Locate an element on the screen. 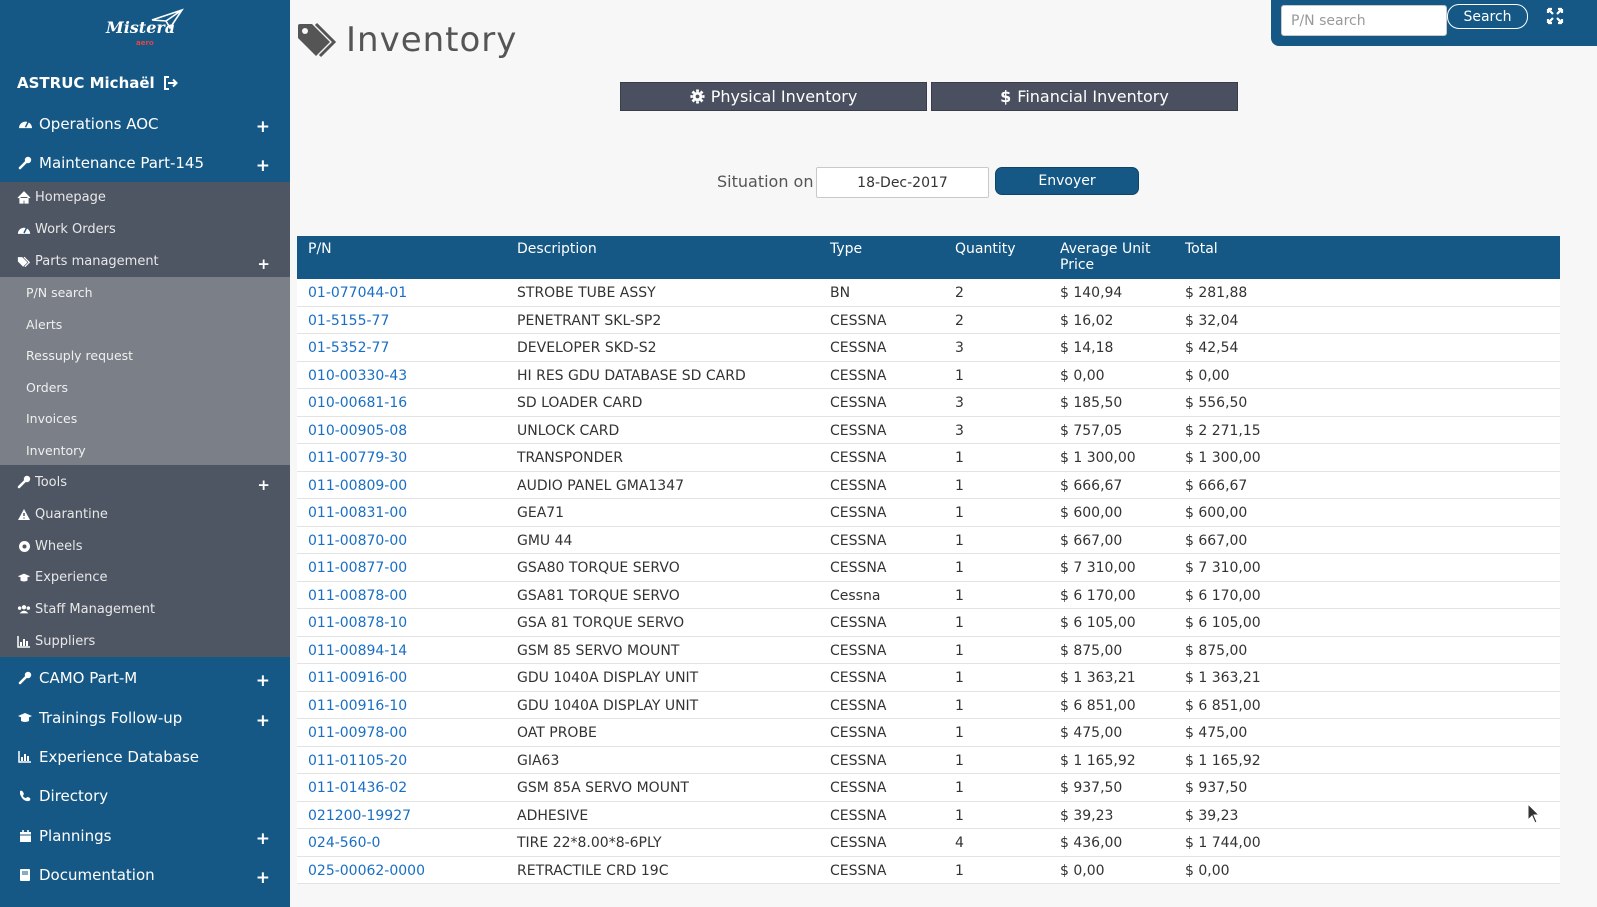 This screenshot has width=1597, height=907. physical-inventory-button: Physical Inventory is located at coordinates (773, 96).